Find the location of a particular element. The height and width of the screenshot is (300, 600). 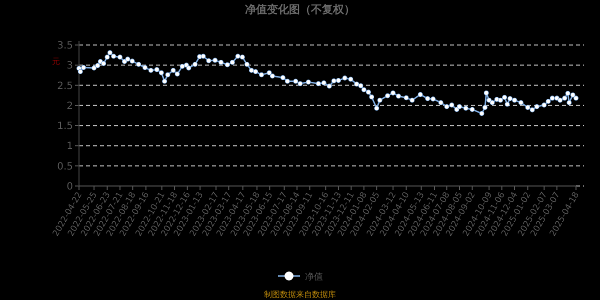

y-tick-label: 1 is located at coordinates (69, 146).